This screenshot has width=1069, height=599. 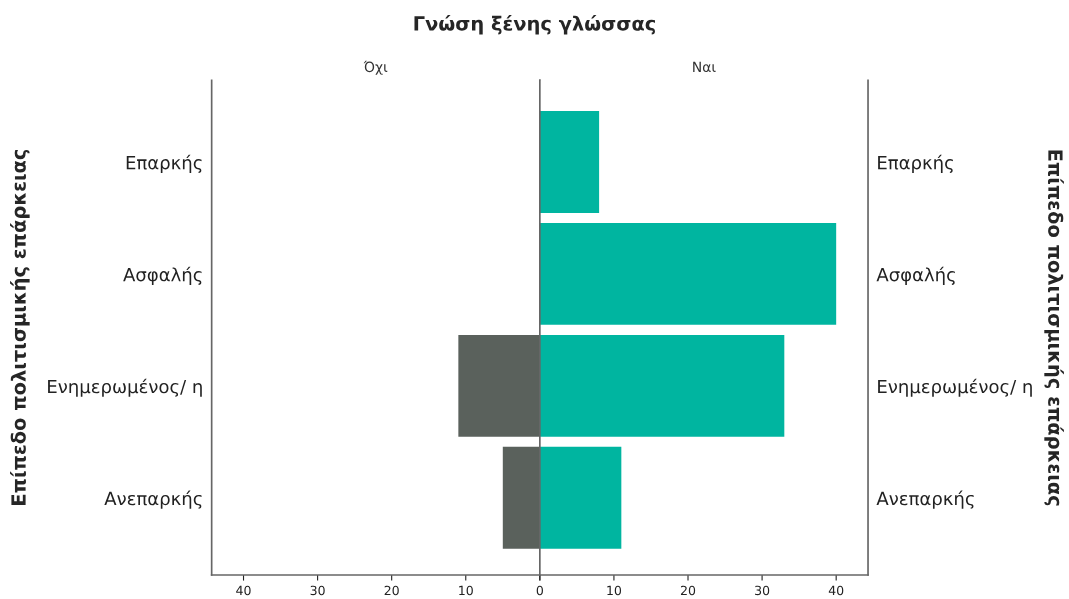 What do you see at coordinates (704, 67) in the screenshot?
I see `chart-subtitle: Ναι` at bounding box center [704, 67].